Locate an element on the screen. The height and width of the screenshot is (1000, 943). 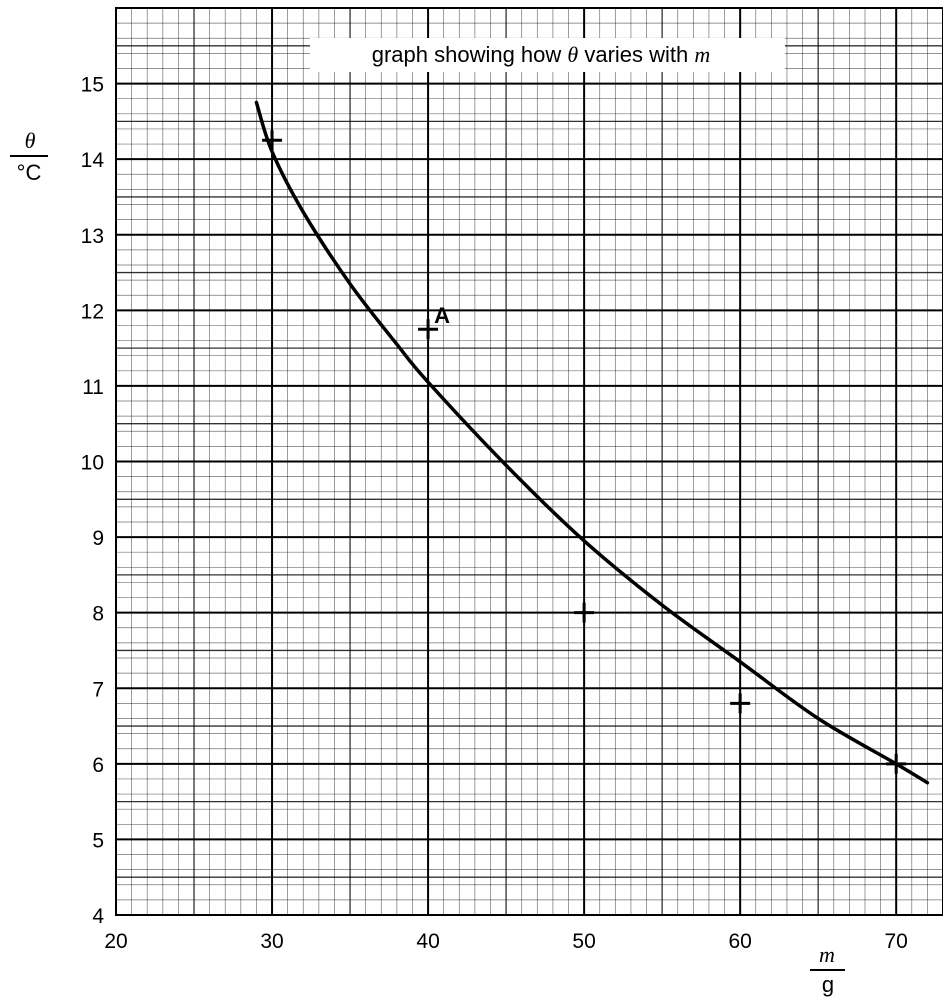
x-tick-label: 60 is located at coordinates (739, 941).